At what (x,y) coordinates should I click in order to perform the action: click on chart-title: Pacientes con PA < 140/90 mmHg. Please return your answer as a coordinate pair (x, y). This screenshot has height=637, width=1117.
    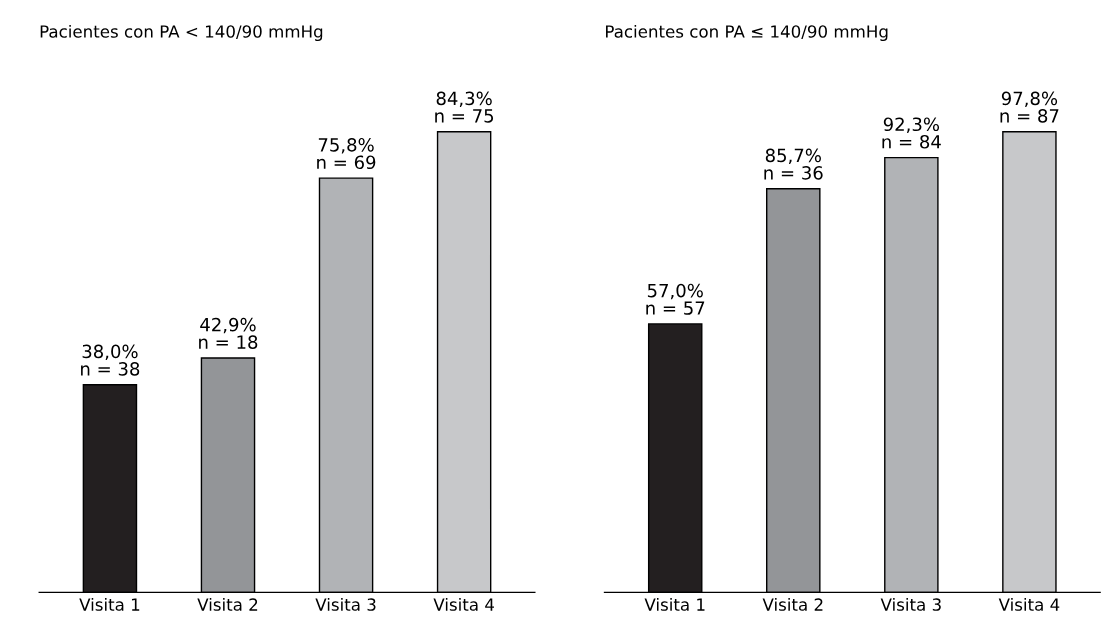
    Looking at the image, I should click on (181, 33).